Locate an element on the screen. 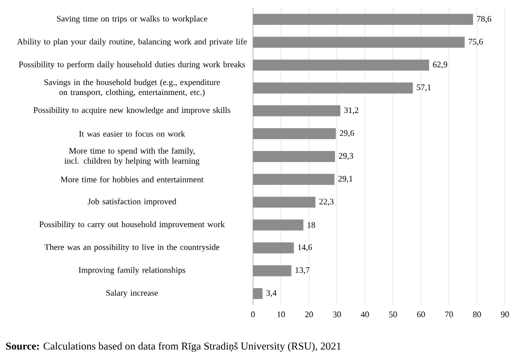 The height and width of the screenshot is (361, 520). x-tick-label: 20 is located at coordinates (309, 315).